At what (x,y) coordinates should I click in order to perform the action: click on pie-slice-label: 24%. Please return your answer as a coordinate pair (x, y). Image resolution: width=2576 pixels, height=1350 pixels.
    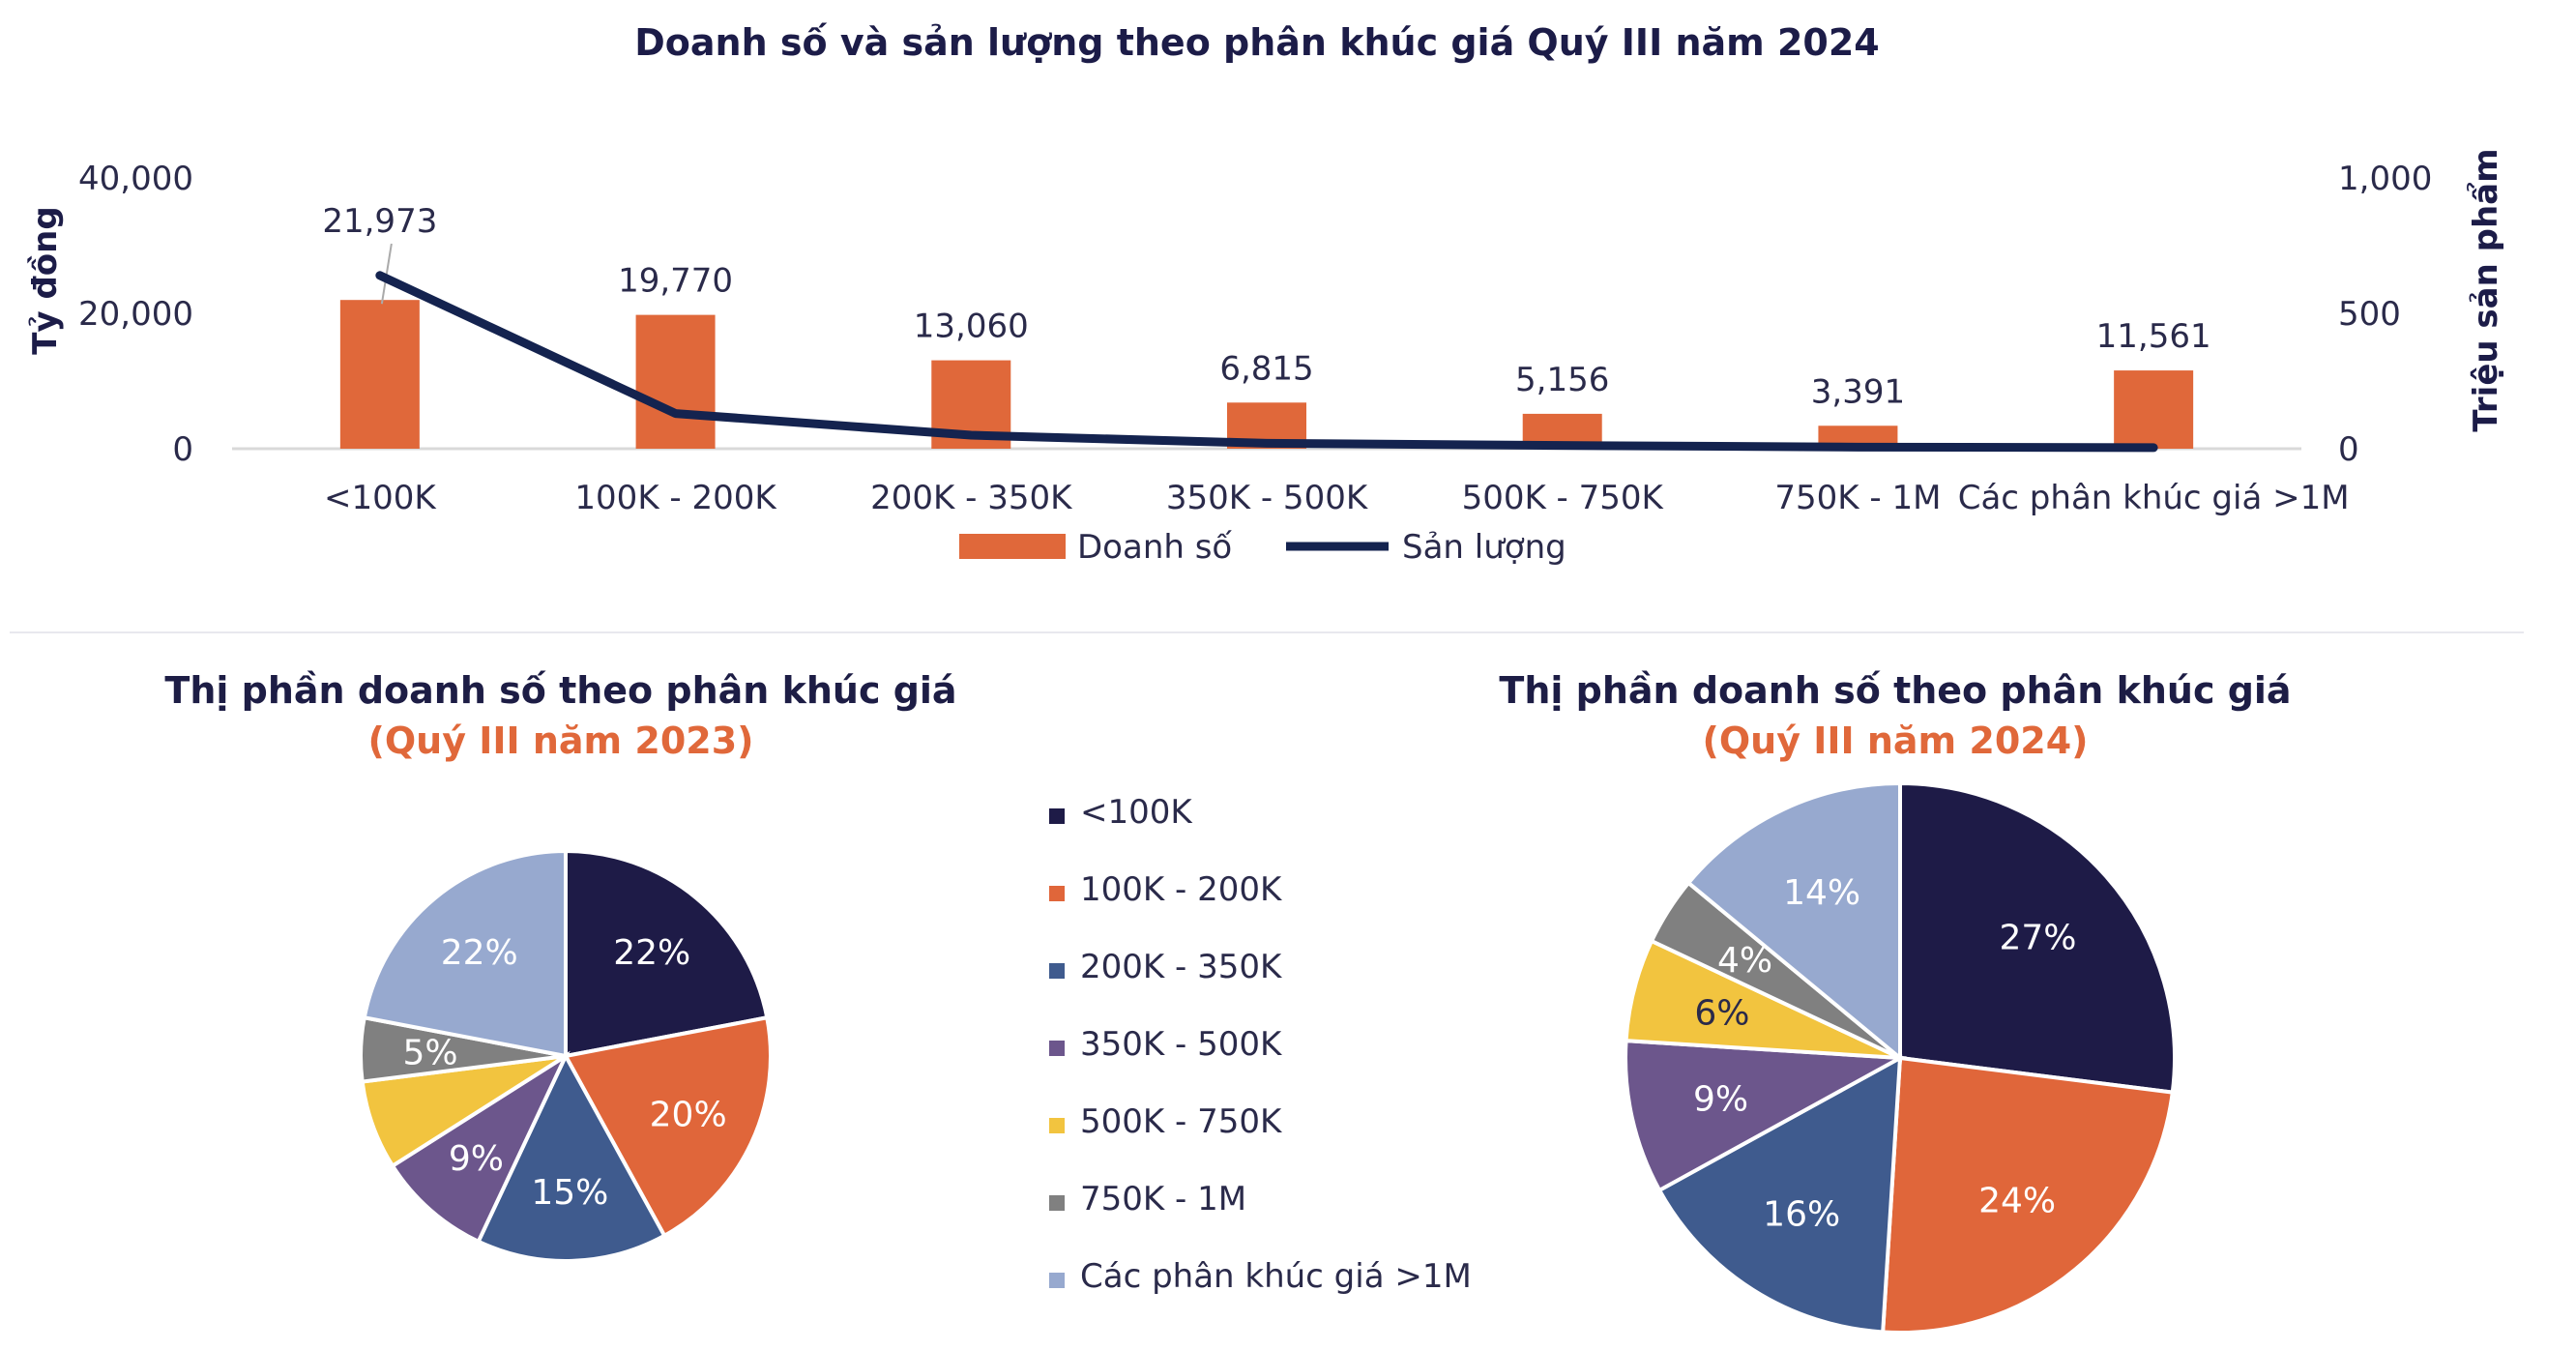
    Looking at the image, I should click on (2017, 1201).